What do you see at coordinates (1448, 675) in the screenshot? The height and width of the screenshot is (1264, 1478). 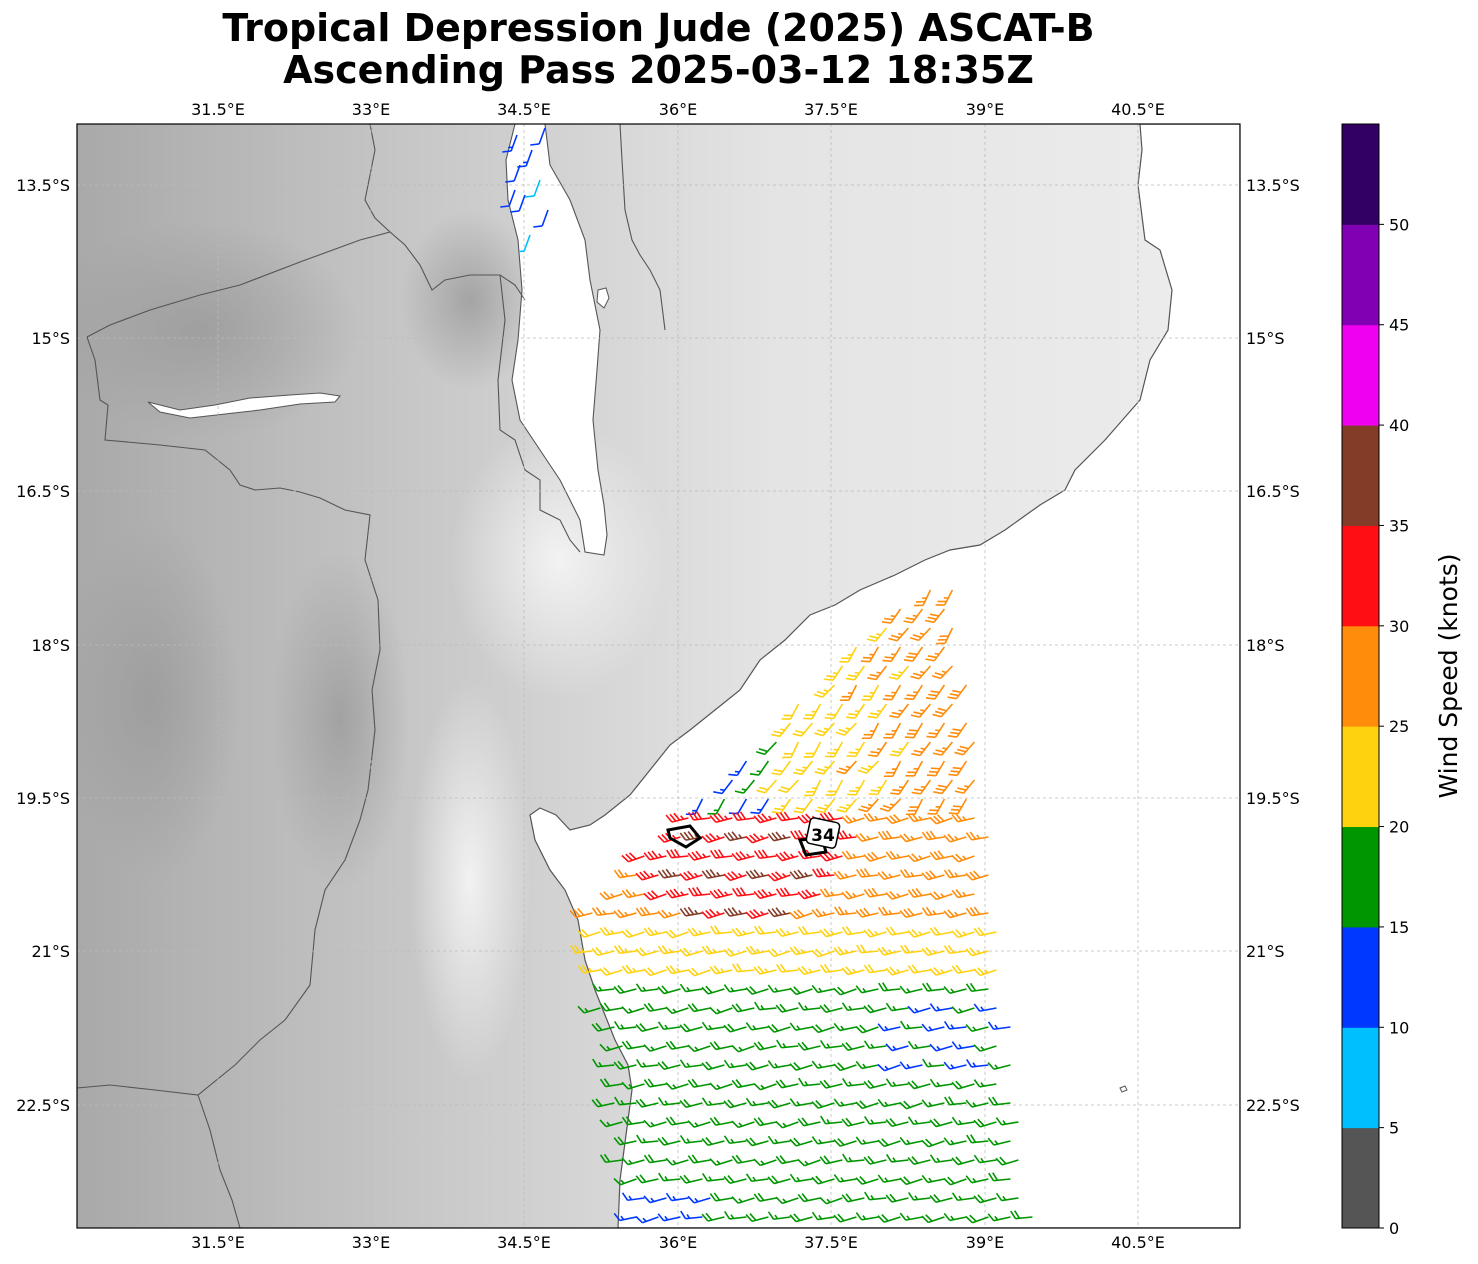 I see `colorbar-label: Wind Speed (knots)` at bounding box center [1448, 675].